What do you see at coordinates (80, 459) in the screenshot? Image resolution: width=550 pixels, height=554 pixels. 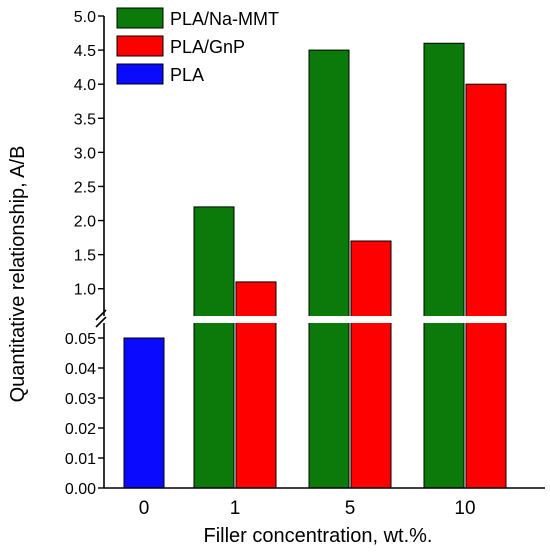 I see `y-tick-label: 0.01` at bounding box center [80, 459].